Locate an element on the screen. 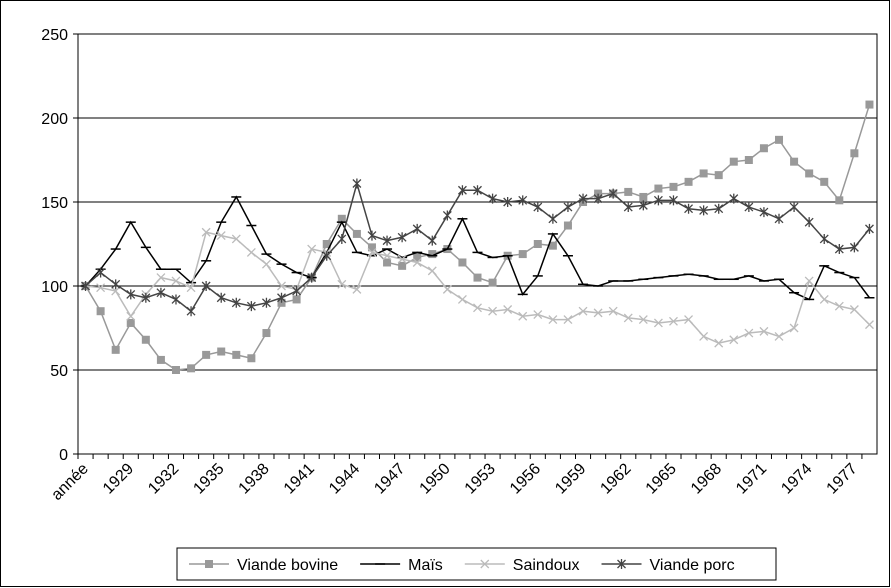 Image resolution: width=891 pixels, height=588 pixels. y-tick-label: 200 is located at coordinates (54, 119).